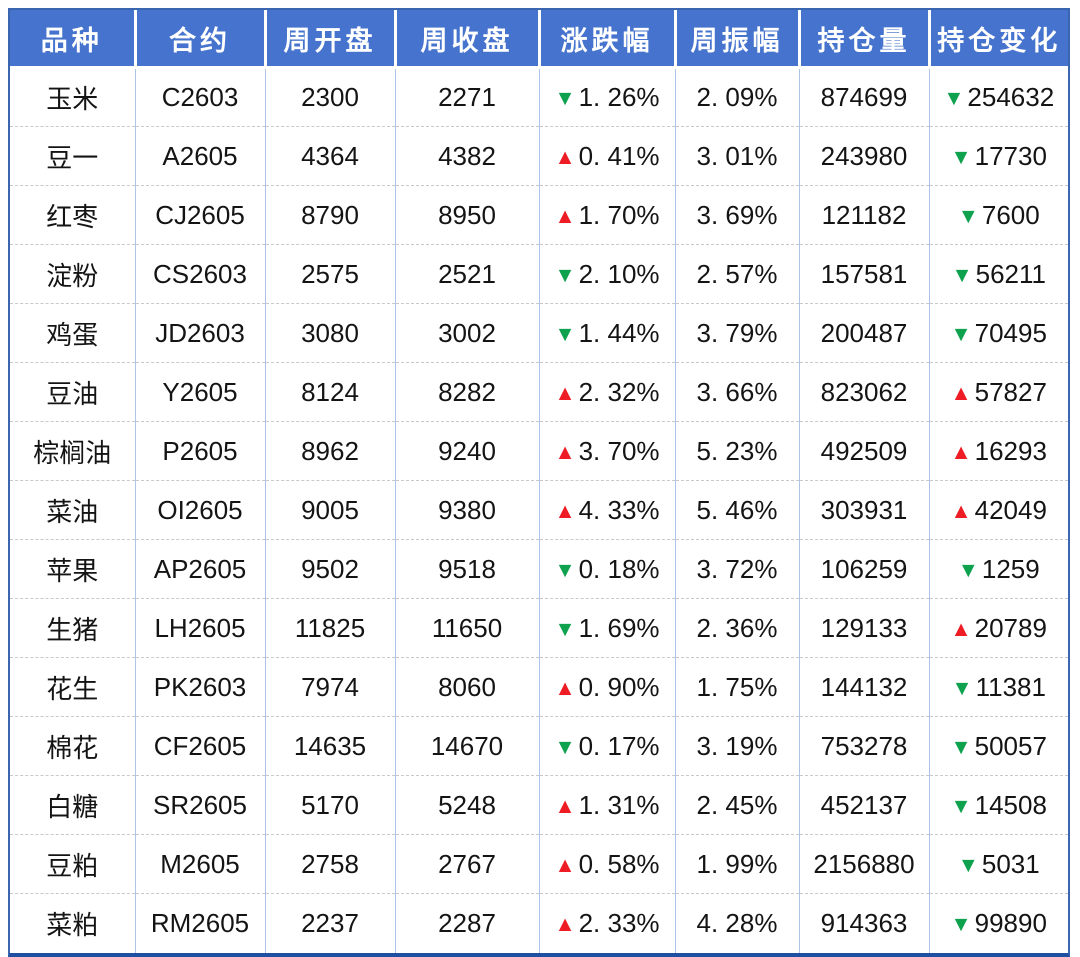 This screenshot has width=1080, height=957. I want to click on amplitude-cell: 3. 19%, so click(736, 746).